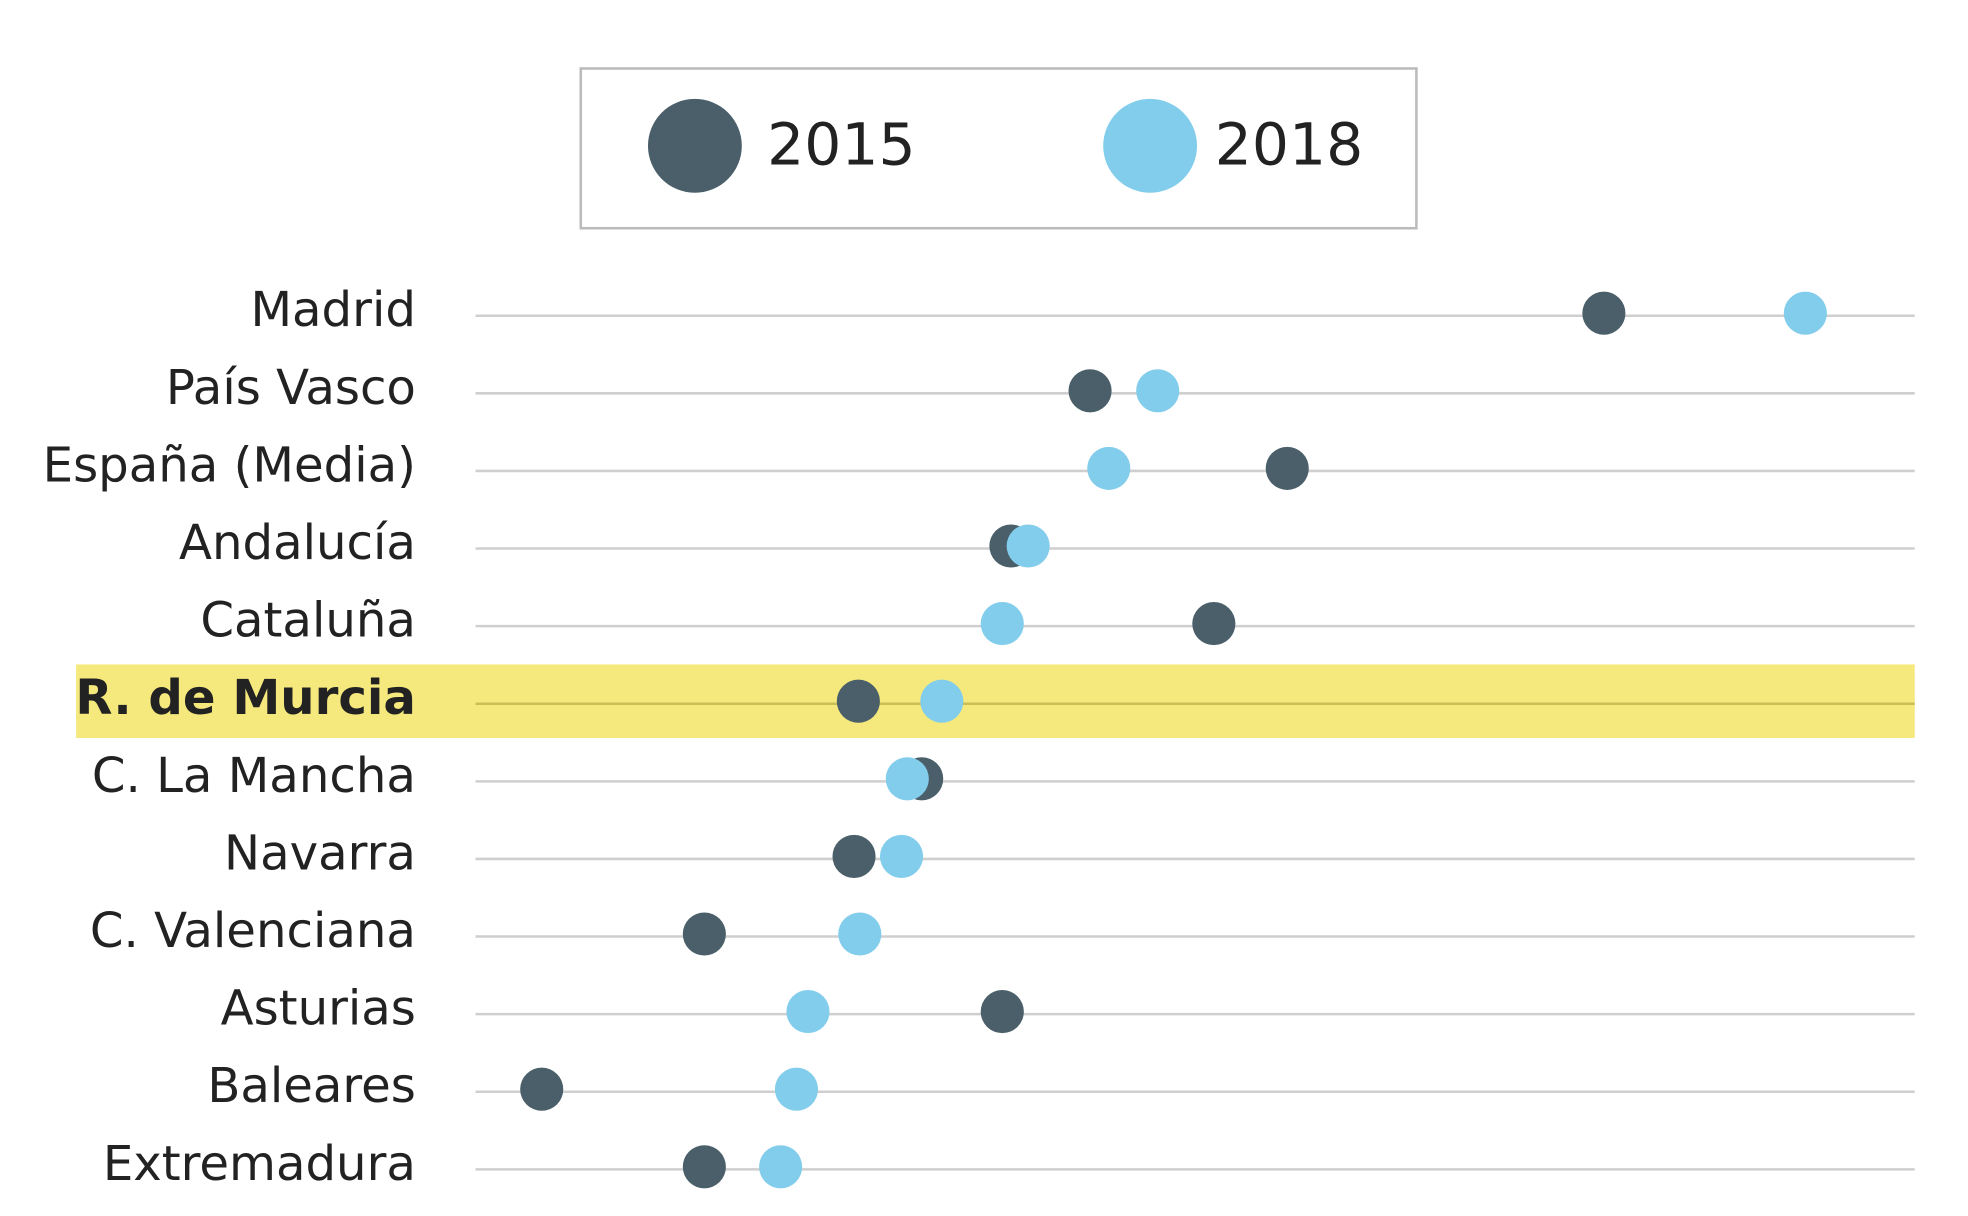 The image size is (1968, 1216). Describe the element at coordinates (995, 701) in the screenshot. I see `highlight-band` at that location.